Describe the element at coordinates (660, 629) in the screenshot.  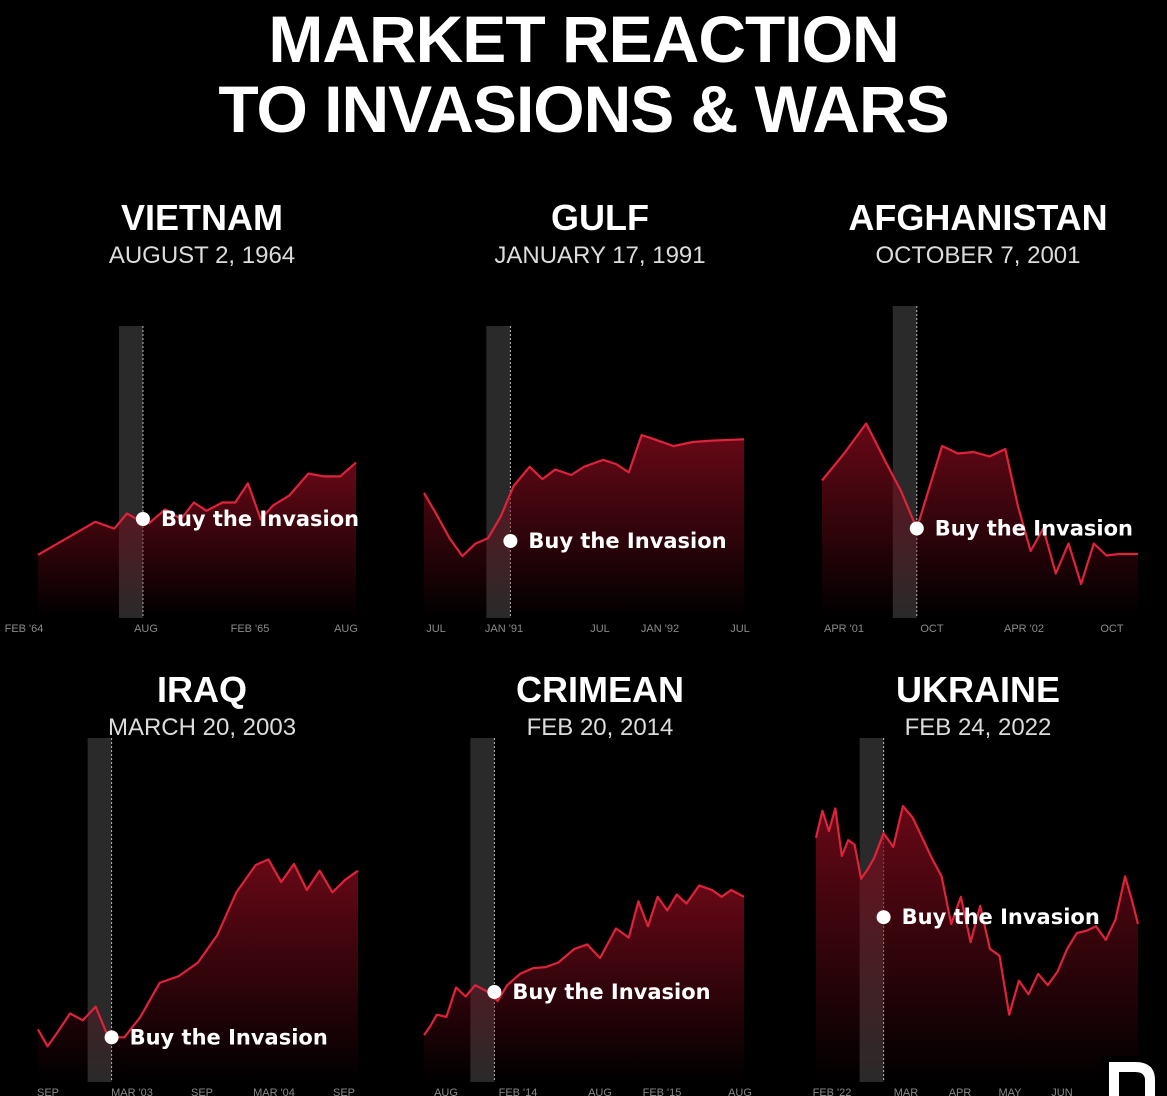
I see `x-tick-label: JAN '92` at that location.